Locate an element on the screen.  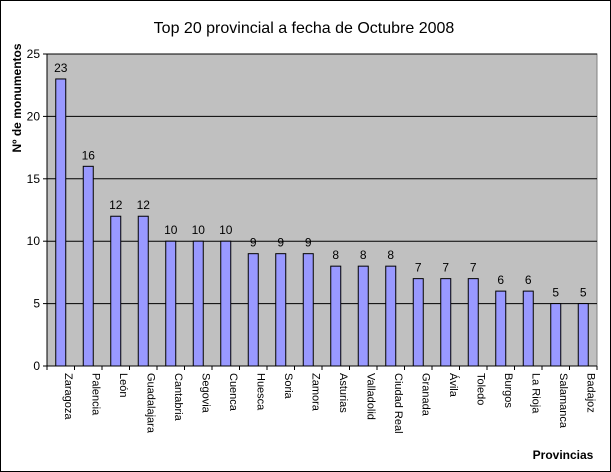
bar-guadalajara is located at coordinates (143, 291).